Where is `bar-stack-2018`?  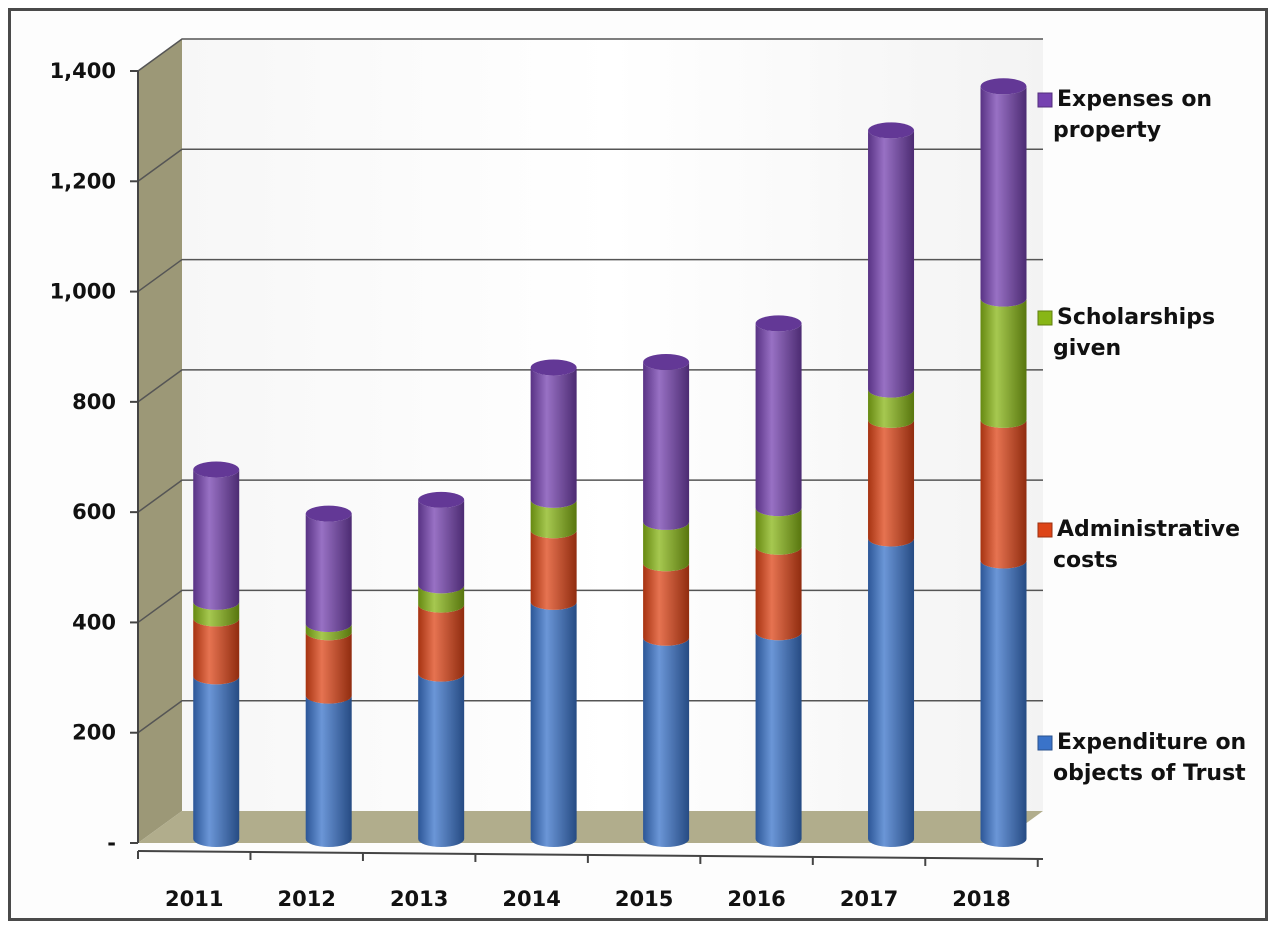 bar-stack-2018 is located at coordinates (1003, 462).